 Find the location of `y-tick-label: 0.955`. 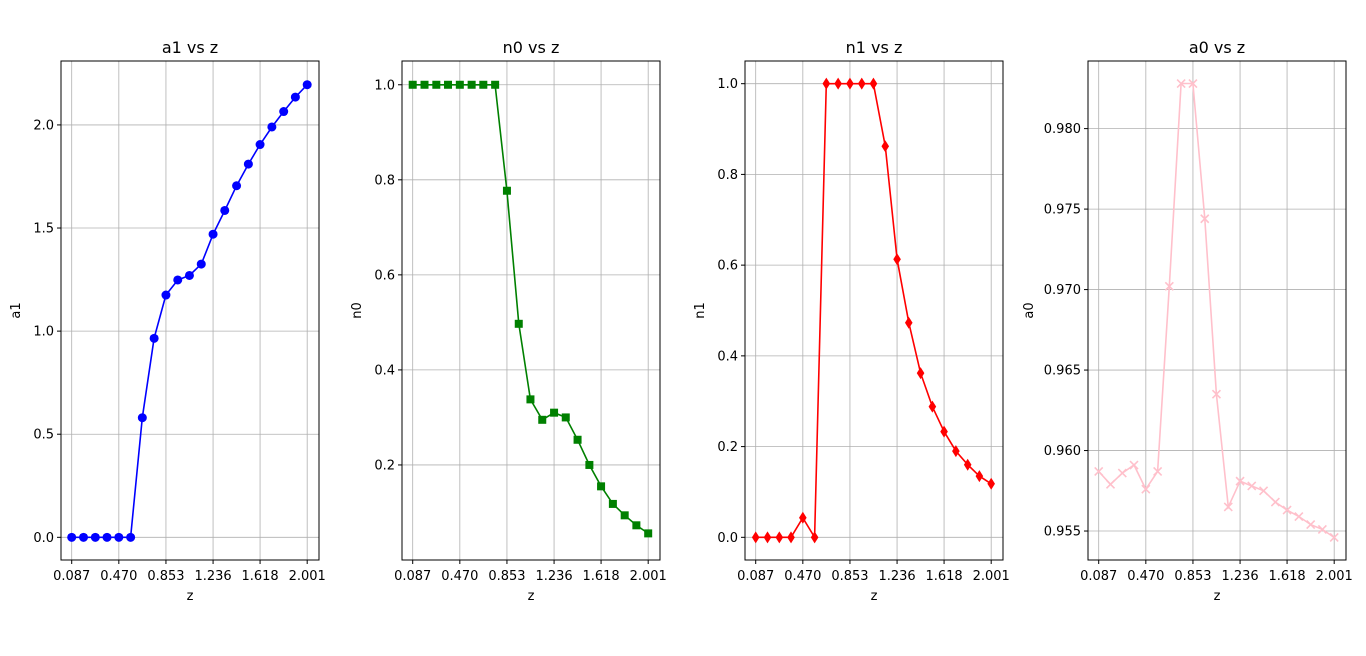

y-tick-label: 0.955 is located at coordinates (1062, 532).